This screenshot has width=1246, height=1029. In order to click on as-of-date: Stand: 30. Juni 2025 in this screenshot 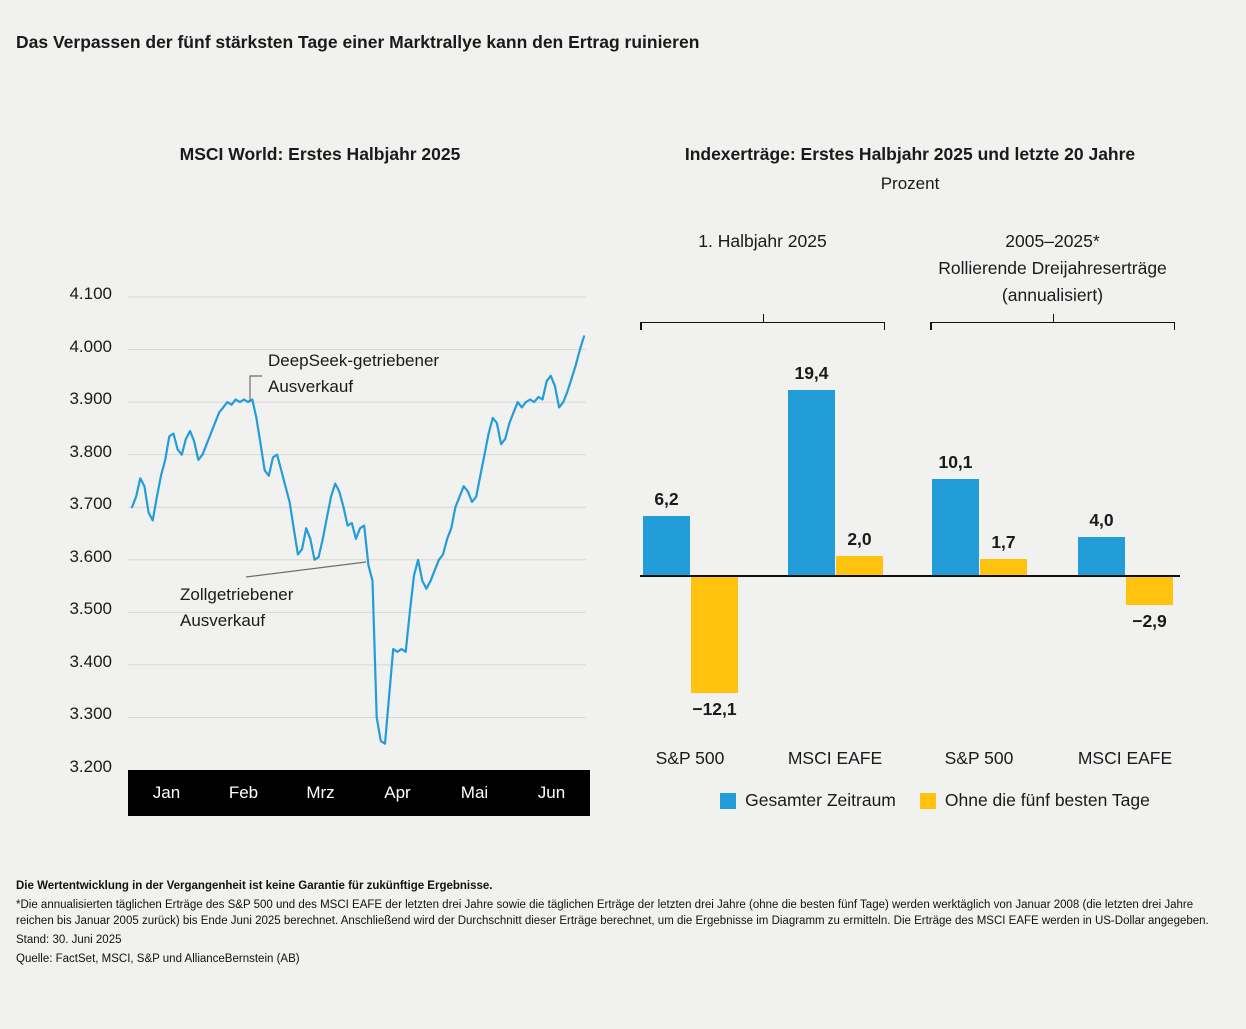, I will do `click(69, 940)`.